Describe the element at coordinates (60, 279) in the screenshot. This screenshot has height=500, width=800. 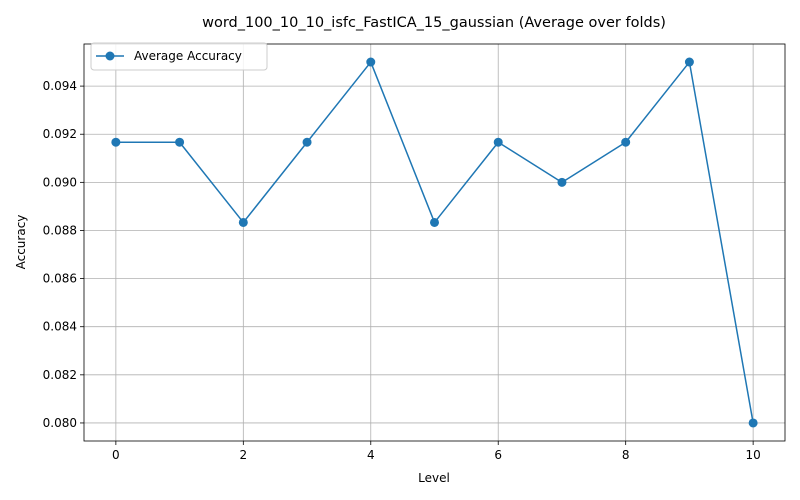
I see `y-tick-label: 0.086` at that location.